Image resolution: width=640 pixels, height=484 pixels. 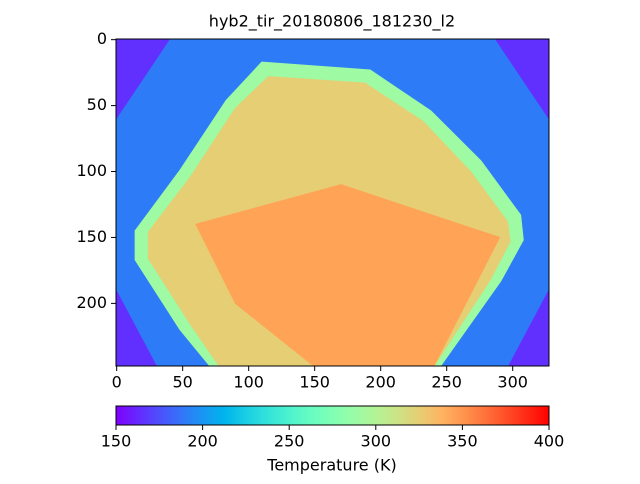 What do you see at coordinates (289, 441) in the screenshot?
I see `colorbar-tick-label: 250` at bounding box center [289, 441].